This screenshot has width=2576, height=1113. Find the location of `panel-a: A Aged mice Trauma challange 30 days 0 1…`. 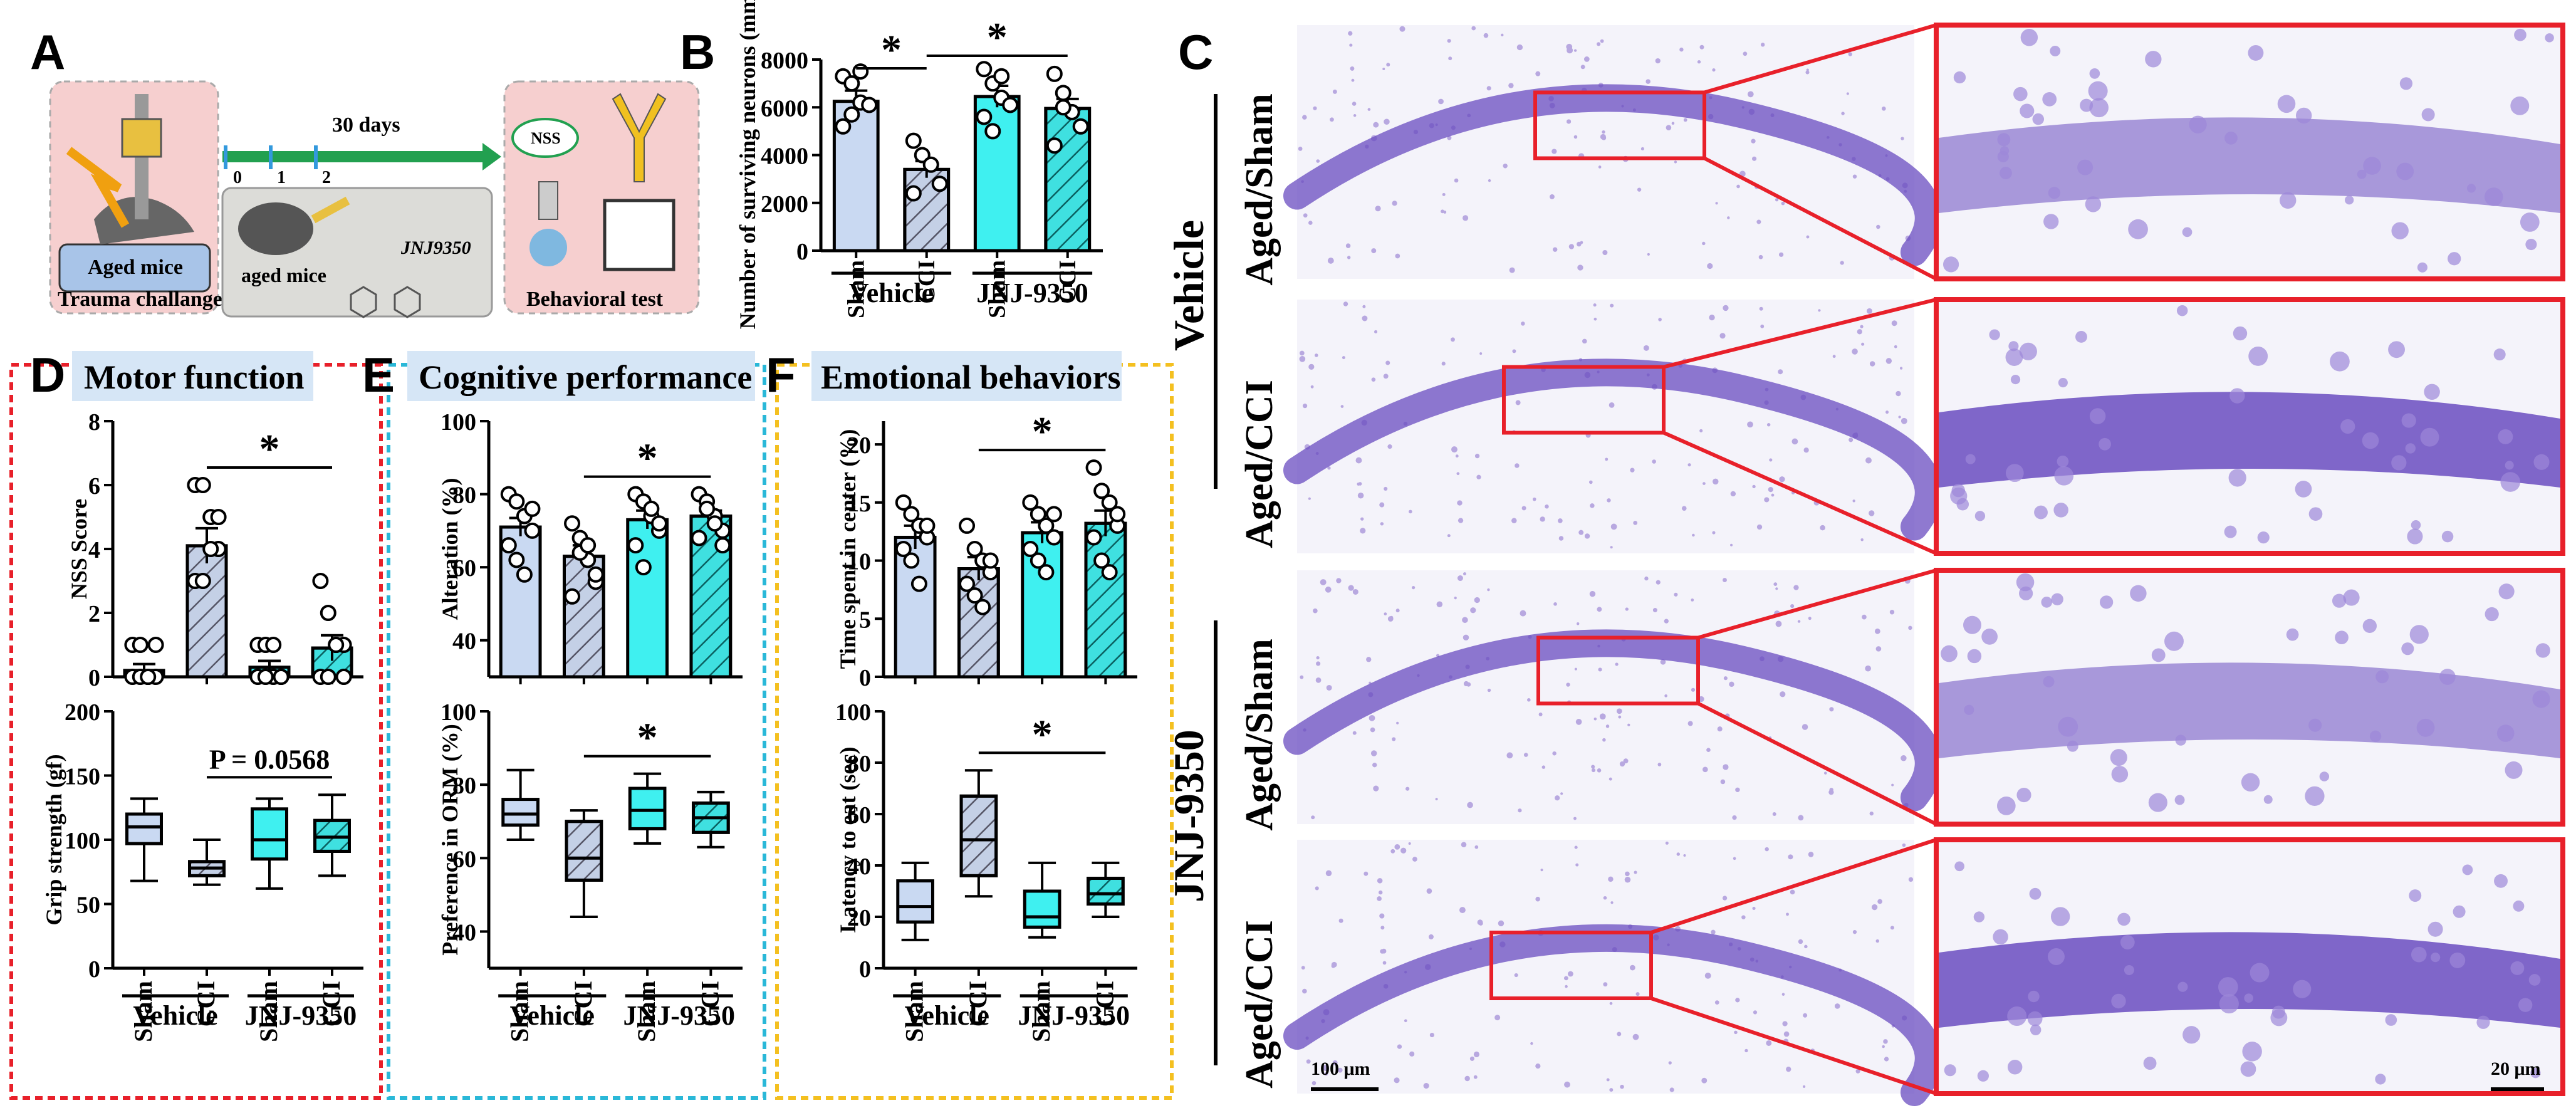

panel-a: A Aged mice Trauma challange 30 days 0 1… is located at coordinates (365, 171).